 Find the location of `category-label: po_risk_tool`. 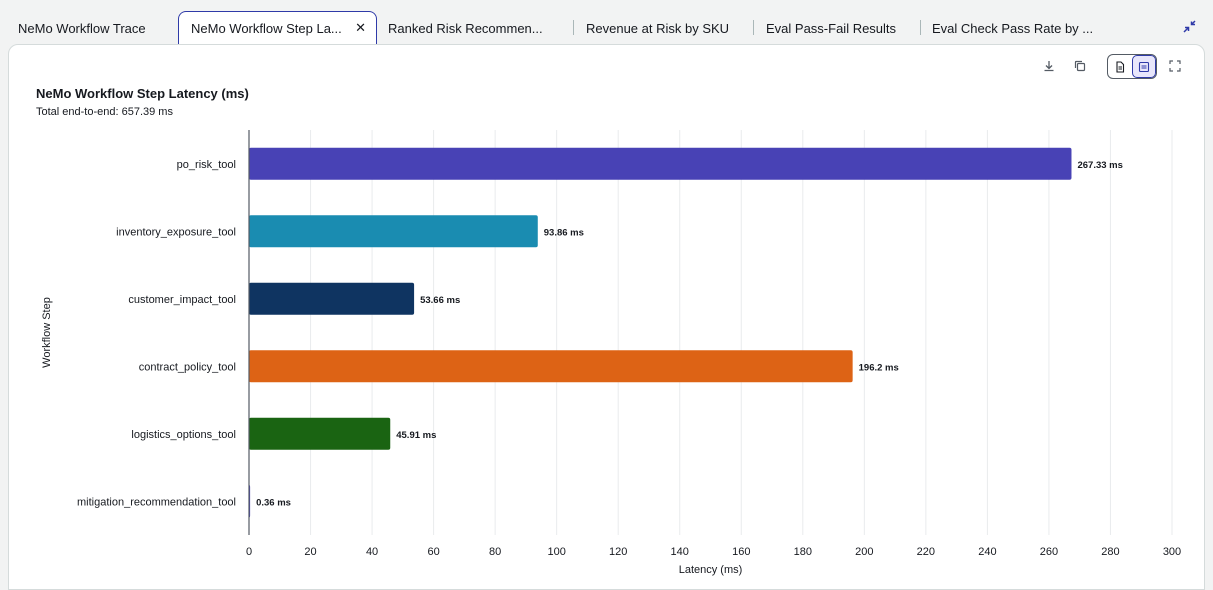

category-label: po_risk_tool is located at coordinates (206, 165).